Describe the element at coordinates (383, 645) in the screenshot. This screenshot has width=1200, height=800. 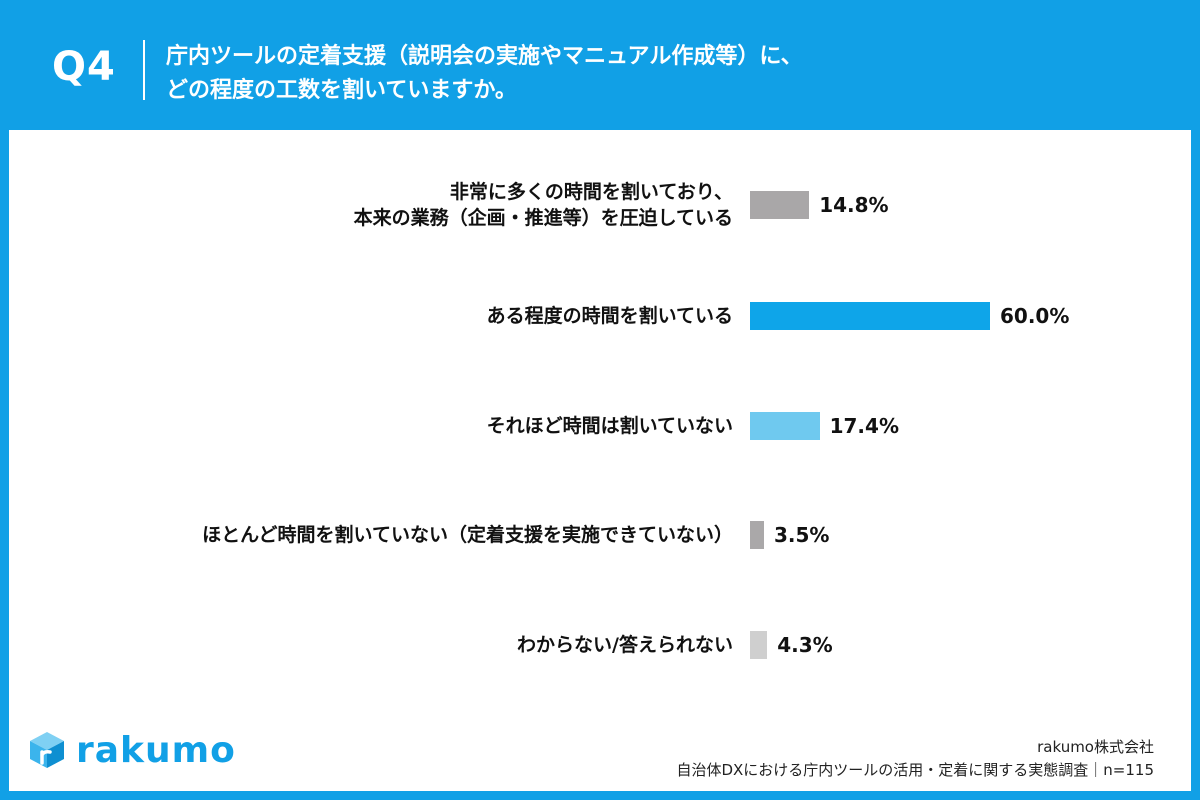
I see `category-label: わからない/答えられない` at that location.